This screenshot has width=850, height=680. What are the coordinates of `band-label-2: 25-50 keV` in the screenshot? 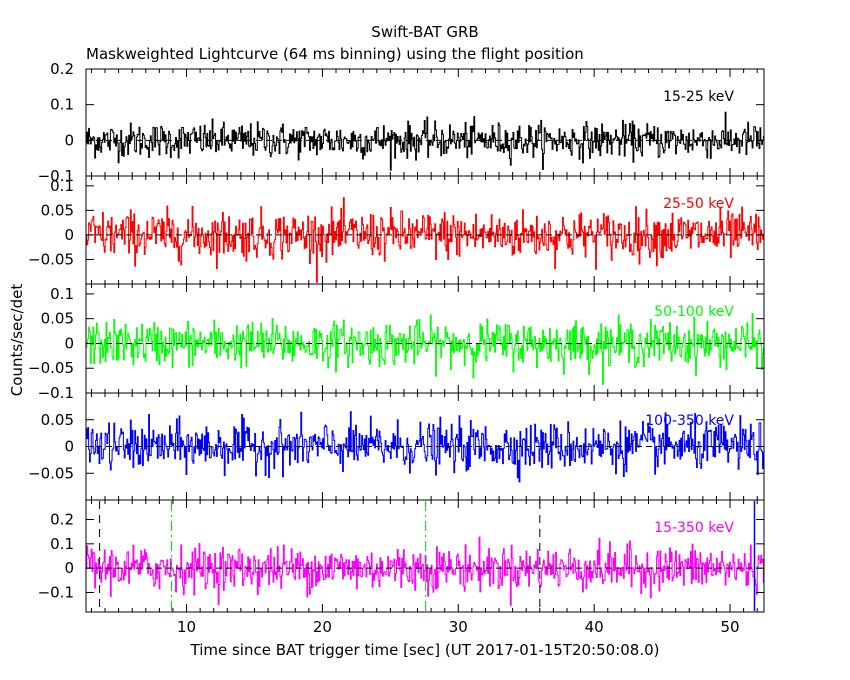 It's located at (698, 204).